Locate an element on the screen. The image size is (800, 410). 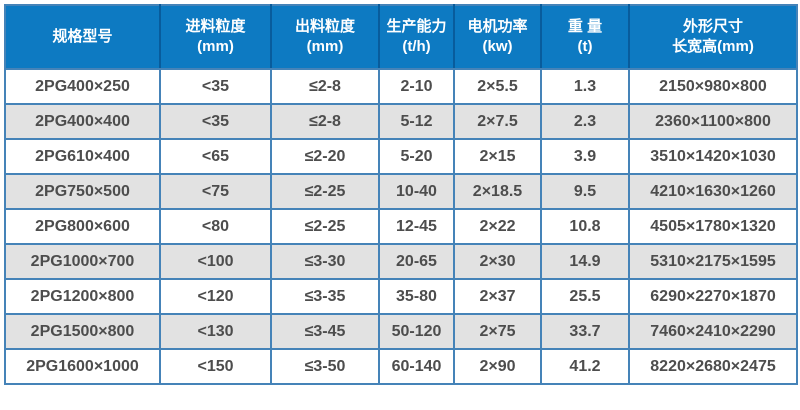
model-cell: 2PG400×400 is located at coordinates (82, 121).